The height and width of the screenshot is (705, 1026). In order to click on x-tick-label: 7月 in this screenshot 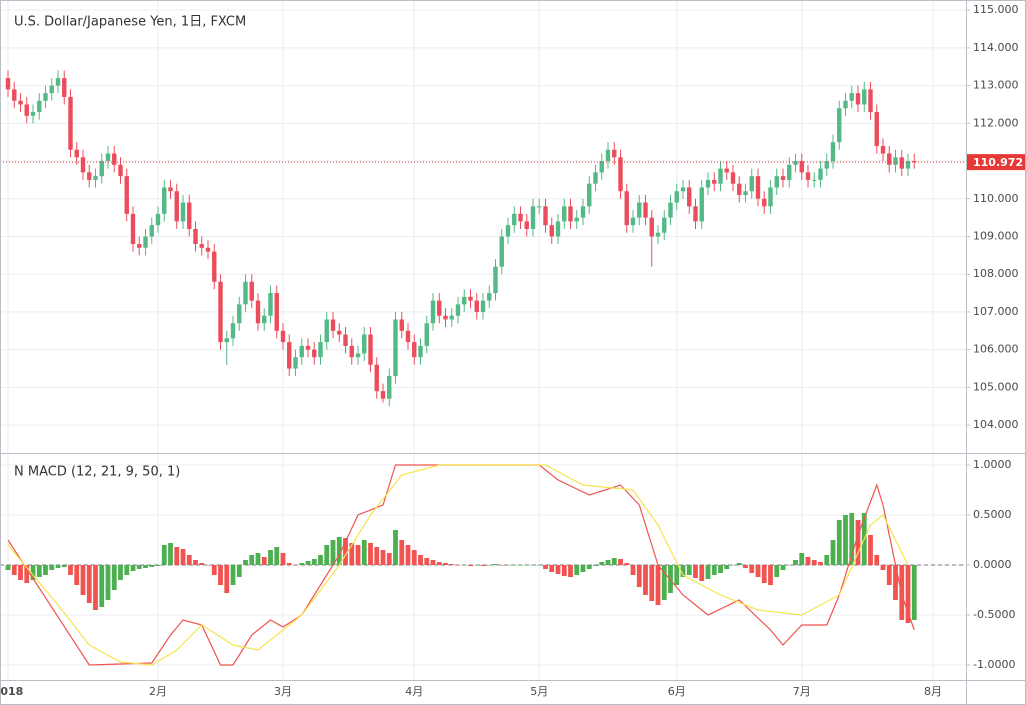, I will do `click(802, 691)`.